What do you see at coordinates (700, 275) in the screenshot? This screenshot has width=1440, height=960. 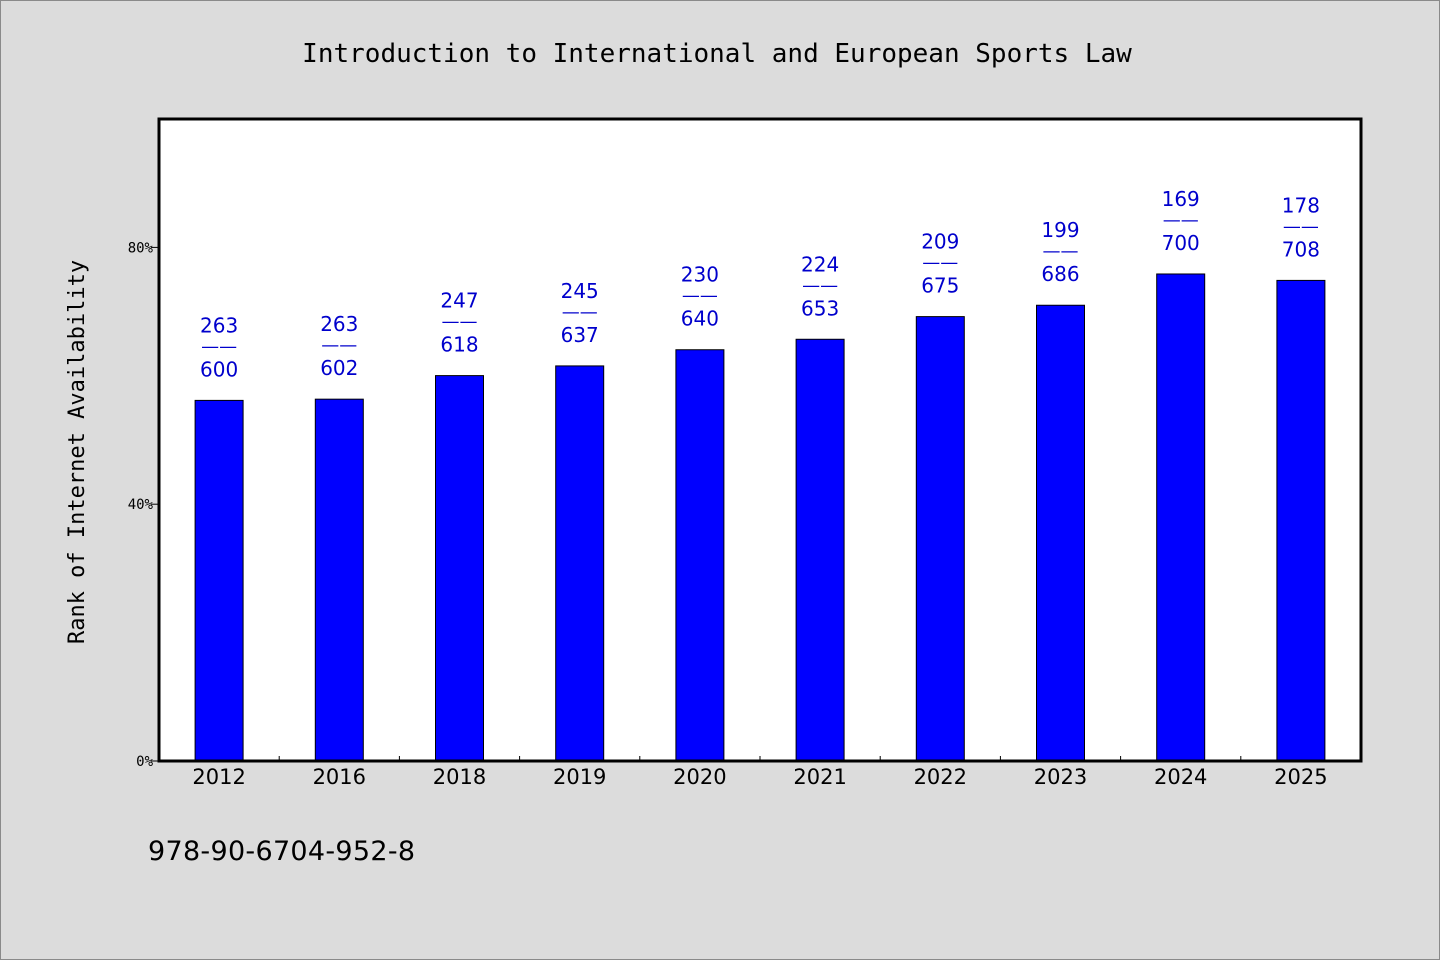 I see `data-label-top: 230` at bounding box center [700, 275].